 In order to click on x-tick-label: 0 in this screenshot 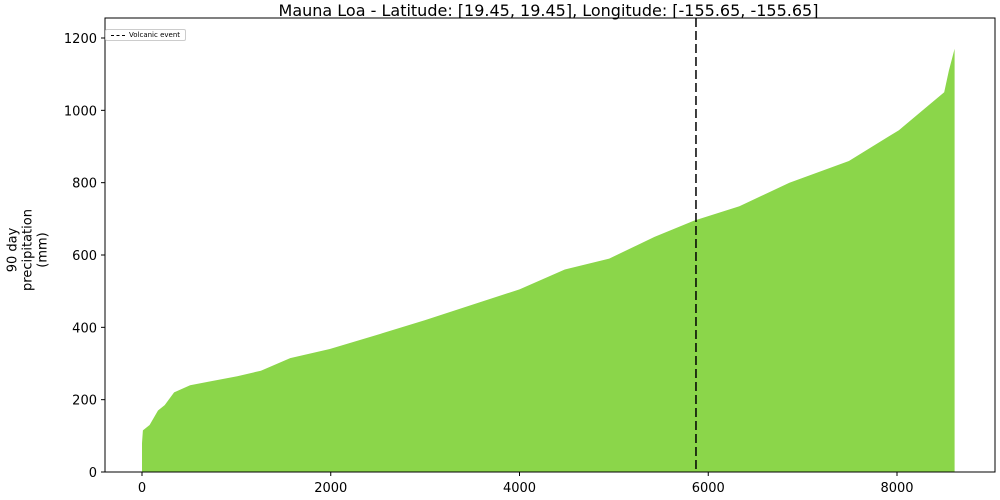, I will do `click(142, 488)`.